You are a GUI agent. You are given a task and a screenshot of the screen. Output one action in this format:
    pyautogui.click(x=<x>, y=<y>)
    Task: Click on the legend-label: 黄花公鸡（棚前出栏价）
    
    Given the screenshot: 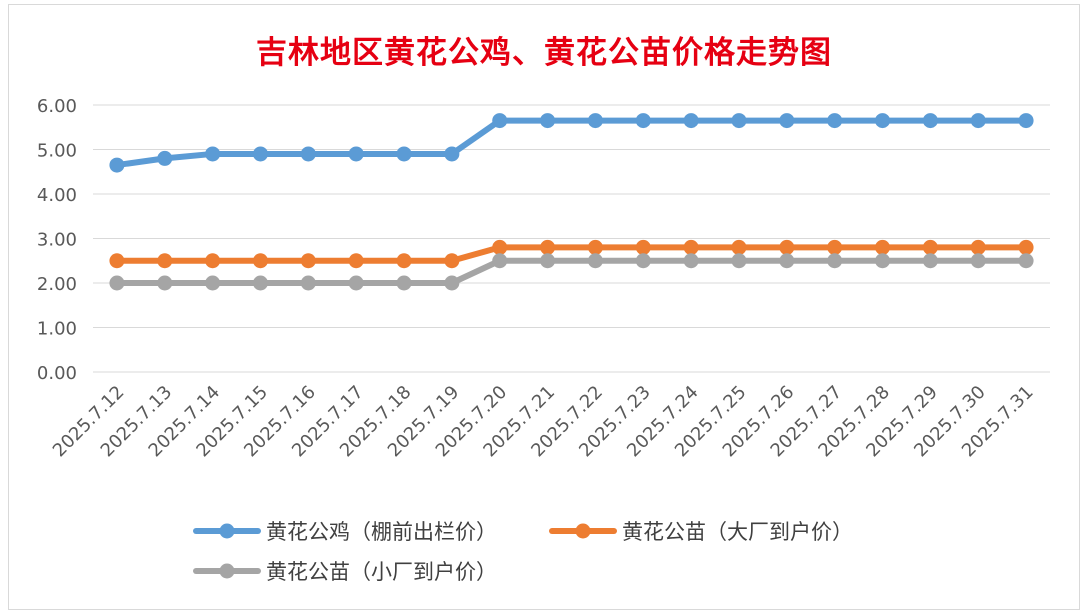 What is the action you would take?
    pyautogui.click(x=381, y=532)
    